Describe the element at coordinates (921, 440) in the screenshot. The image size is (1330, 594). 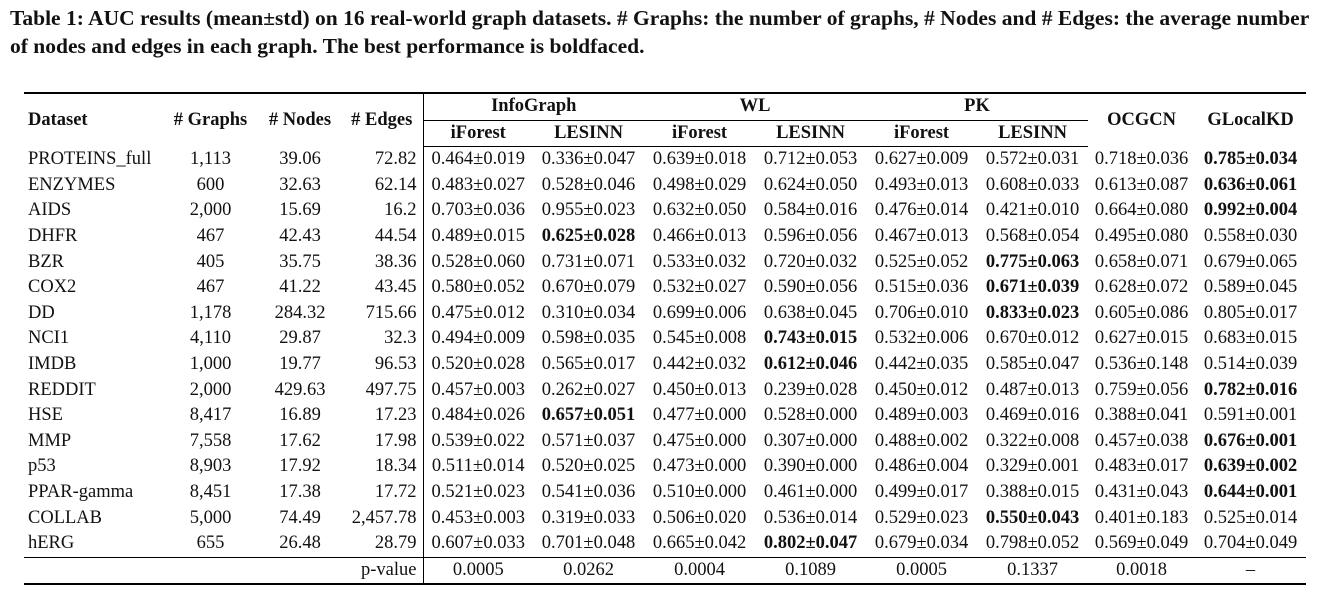
I see `auc-cell: 0.488±0.002` at that location.